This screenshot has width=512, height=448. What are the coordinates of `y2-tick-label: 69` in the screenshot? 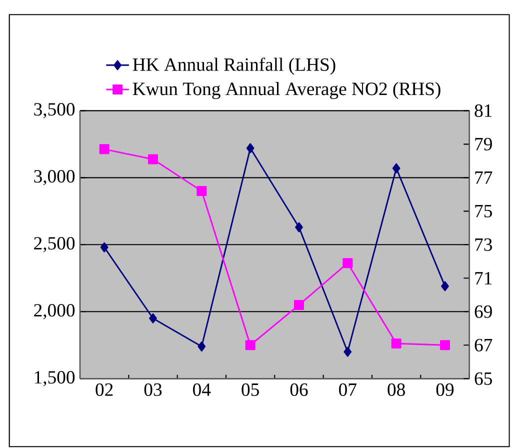 It's located at (483, 311).